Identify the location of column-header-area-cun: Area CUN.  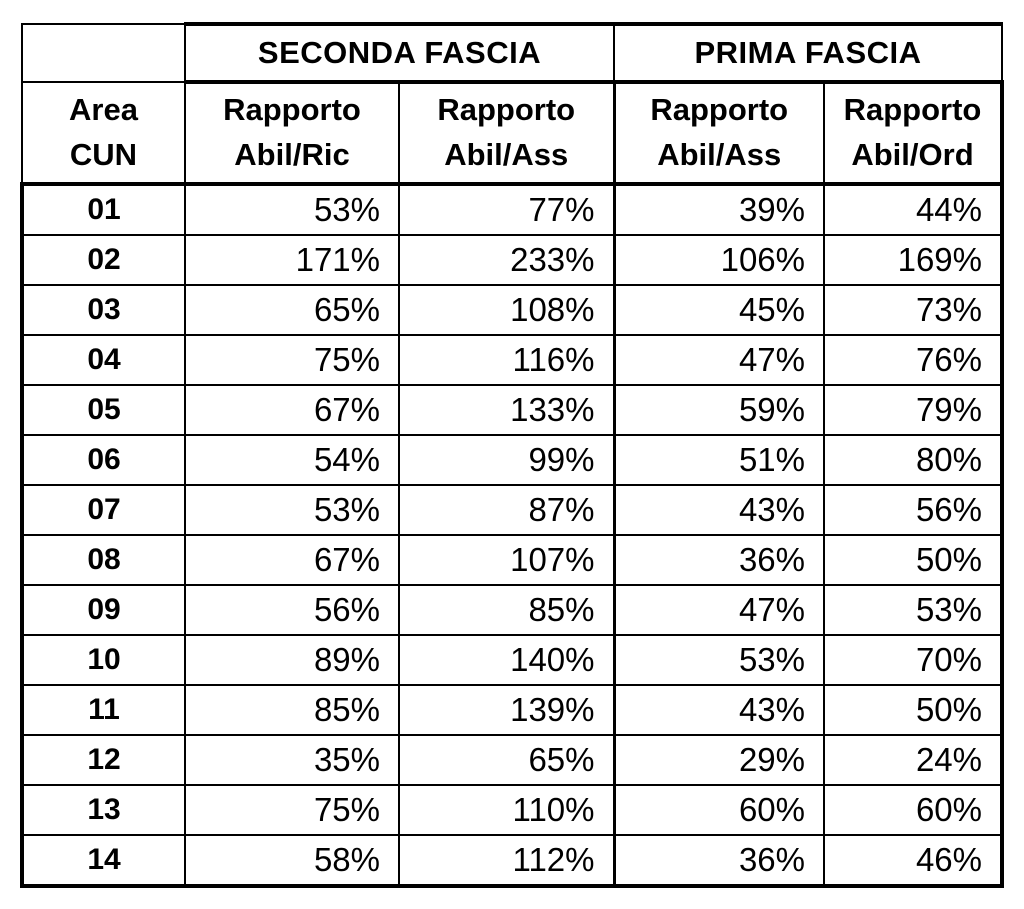
(103, 133).